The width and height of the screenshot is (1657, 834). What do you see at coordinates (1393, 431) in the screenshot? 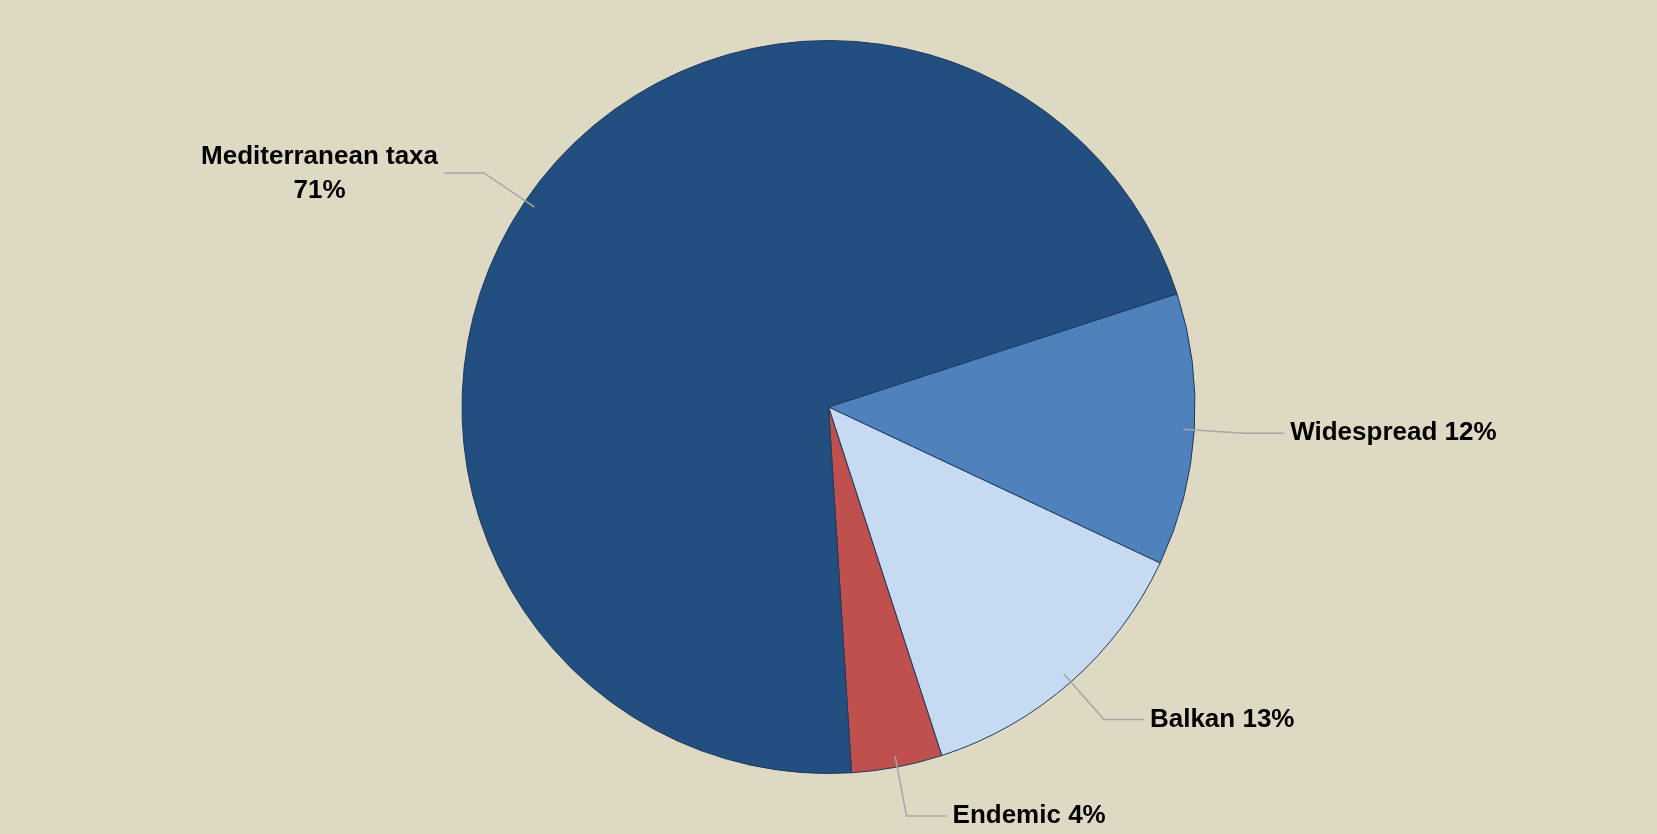
I see `slice-label: Widespread 12%` at bounding box center [1393, 431].